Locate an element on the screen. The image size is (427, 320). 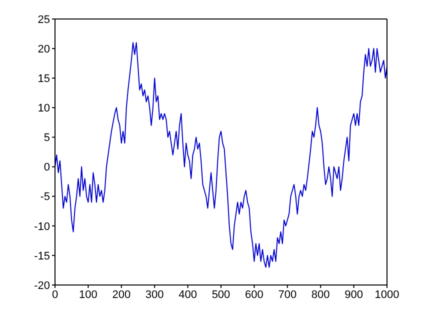
y-tick-label: 10 is located at coordinates (44, 108).